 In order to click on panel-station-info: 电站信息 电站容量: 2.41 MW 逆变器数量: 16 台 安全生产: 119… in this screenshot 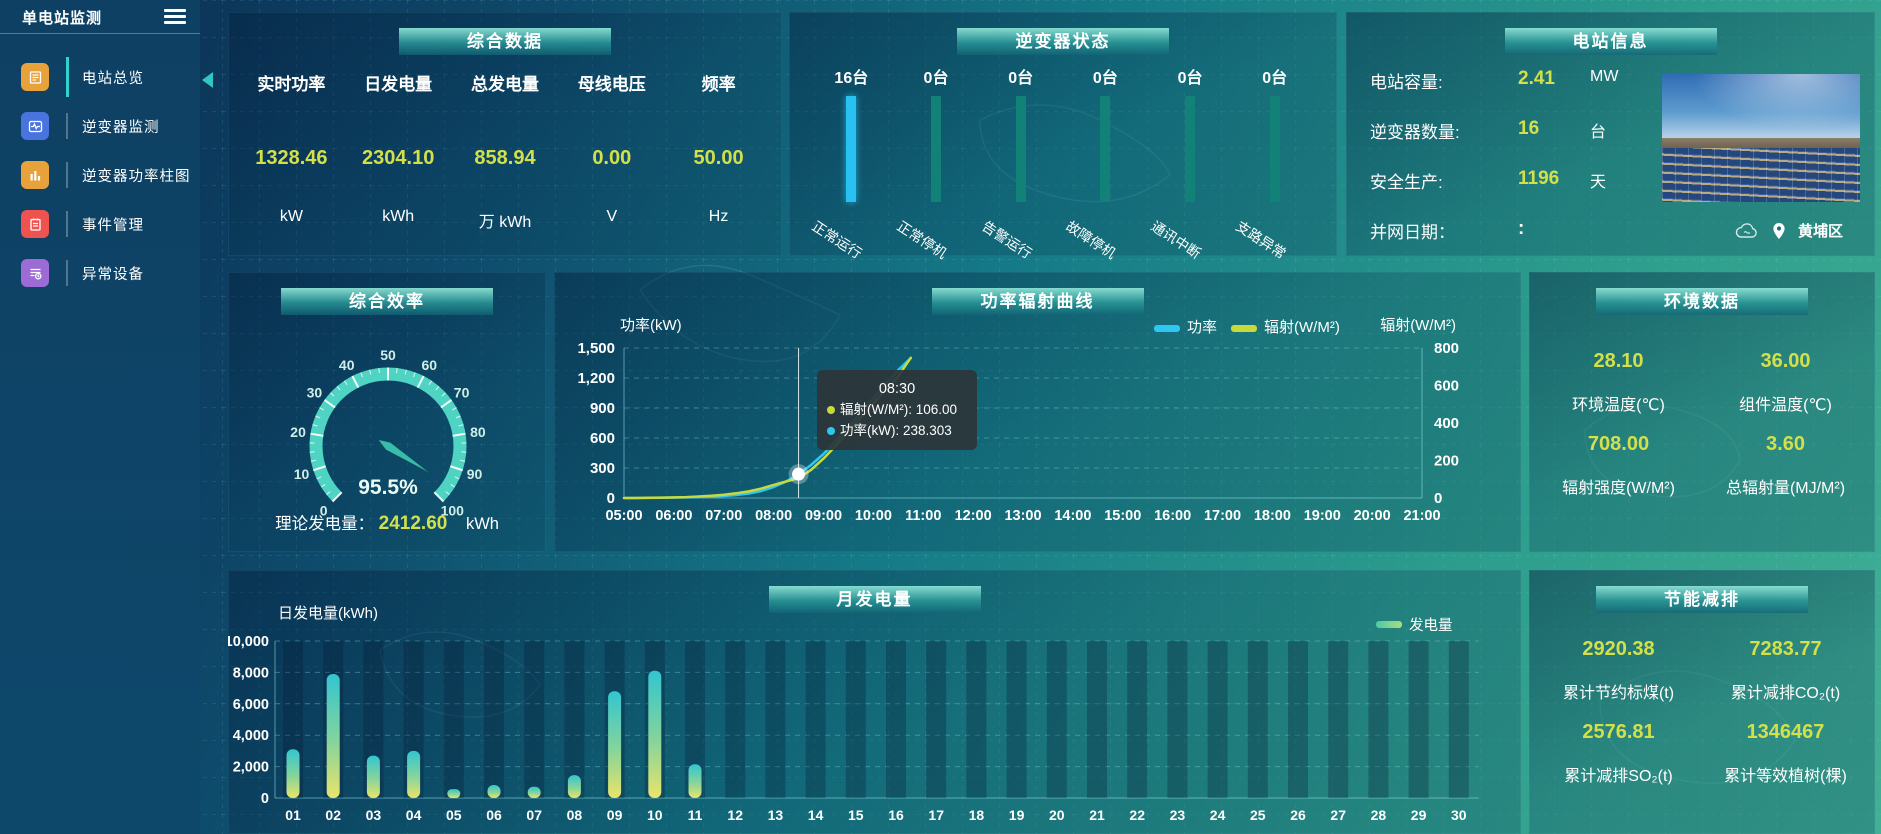, I will do `click(1610, 134)`.